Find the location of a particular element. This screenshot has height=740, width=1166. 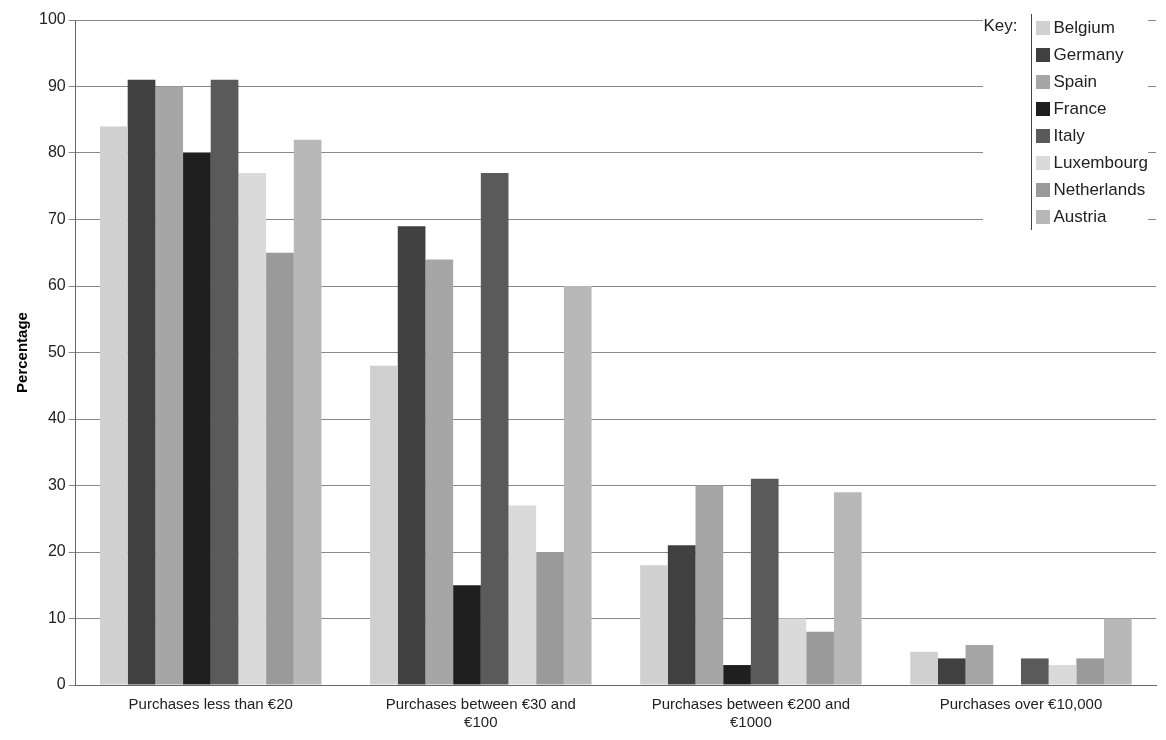

legend-label: Belgium is located at coordinates (1084, 27).